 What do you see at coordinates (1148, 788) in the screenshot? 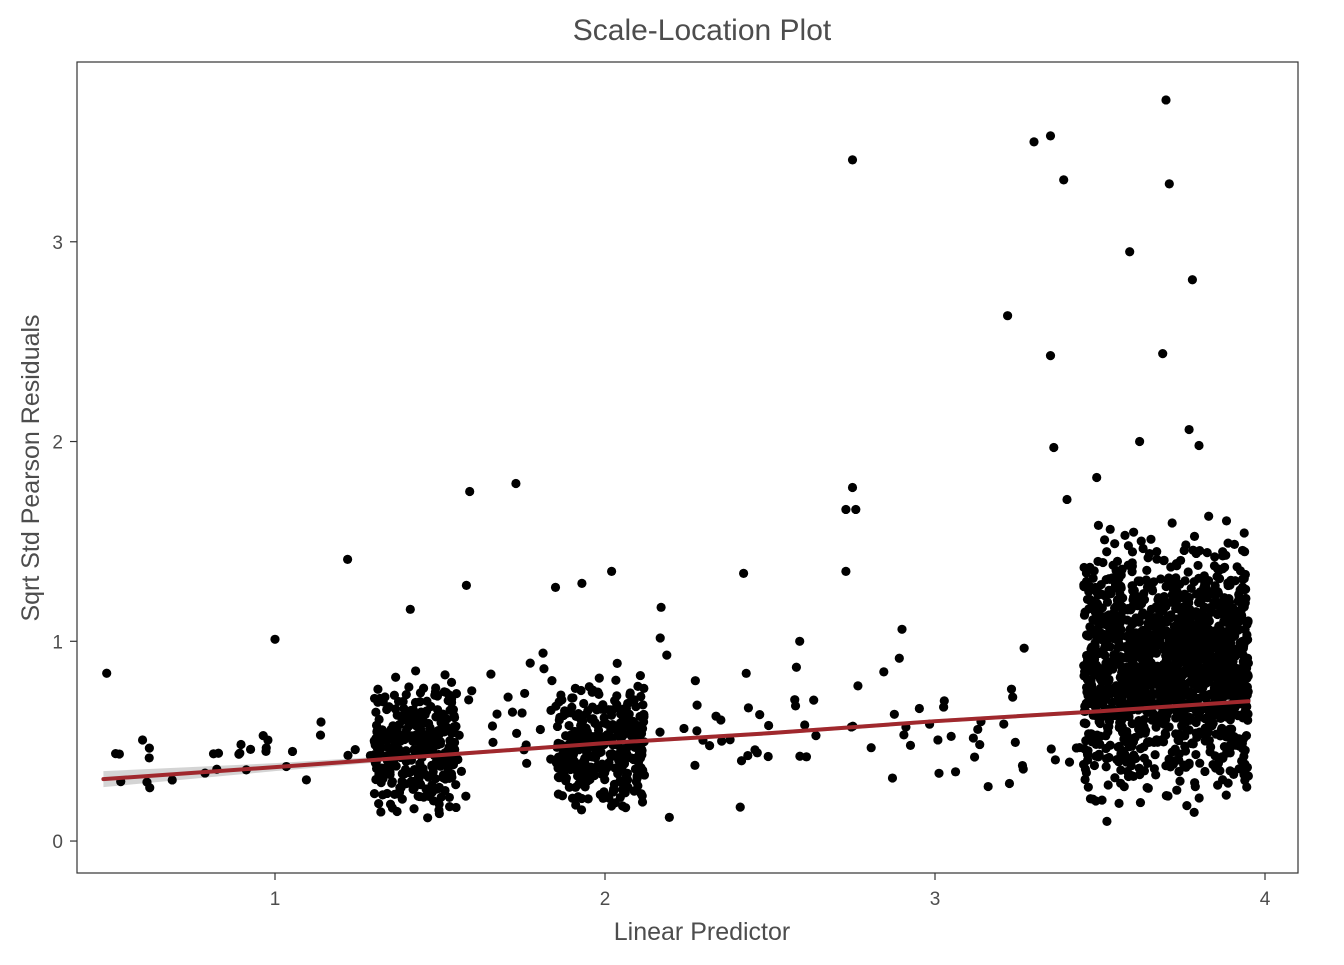
I see `residual-point-2078` at bounding box center [1148, 788].